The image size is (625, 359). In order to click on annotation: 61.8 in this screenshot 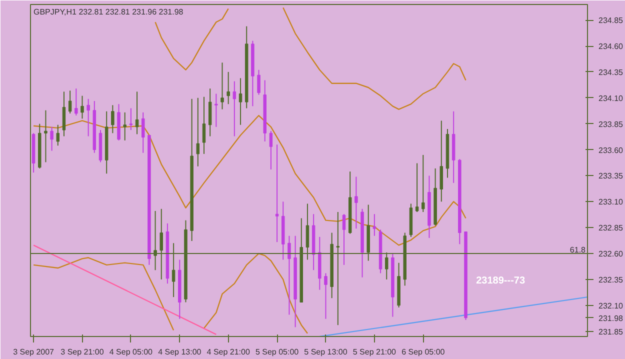, I will do `click(578, 250)`.